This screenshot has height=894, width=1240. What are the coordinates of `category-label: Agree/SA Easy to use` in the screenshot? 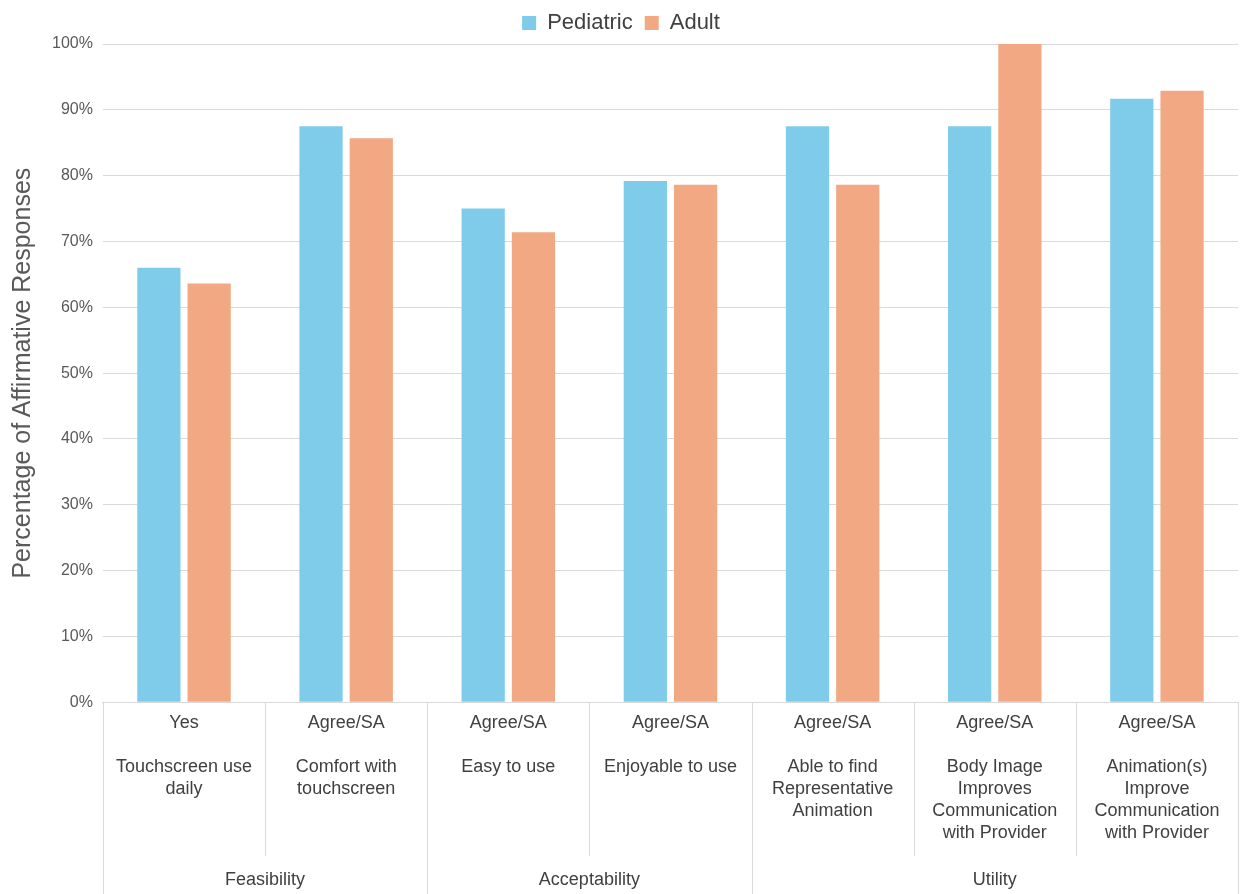 It's located at (508, 744).